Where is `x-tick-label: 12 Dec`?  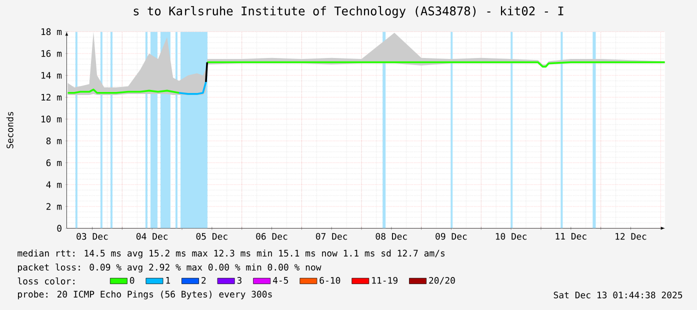 x-tick-label: 12 Dec is located at coordinates (631, 236).